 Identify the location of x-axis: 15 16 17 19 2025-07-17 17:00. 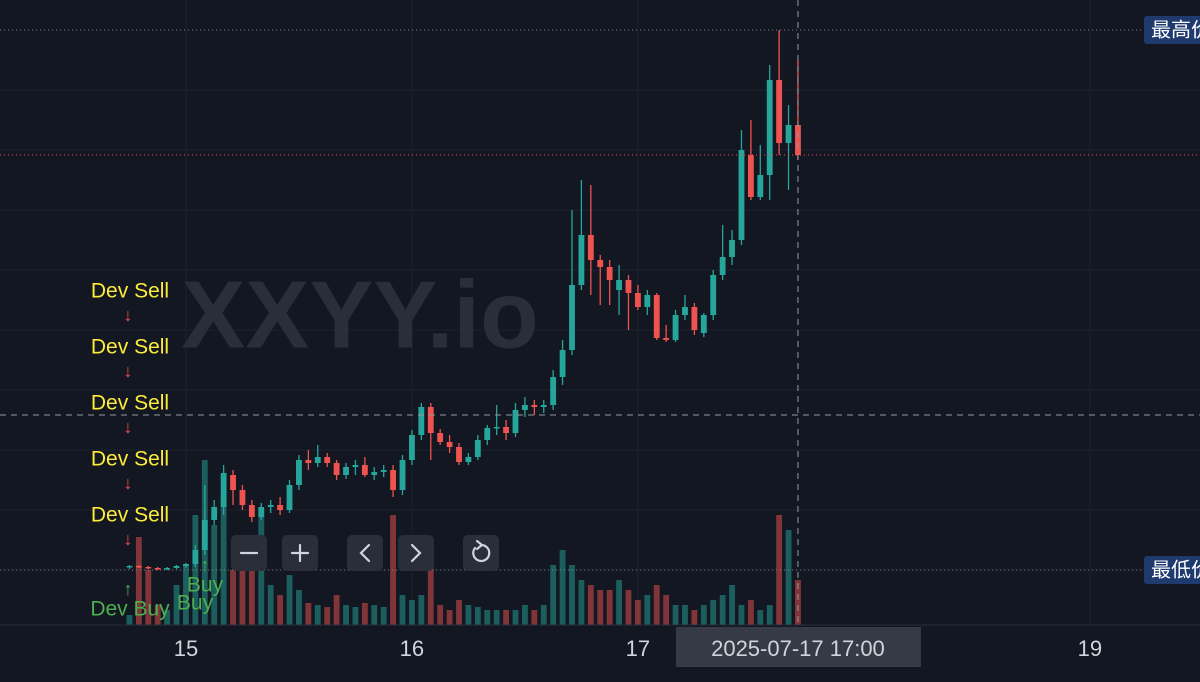
(638, 647).